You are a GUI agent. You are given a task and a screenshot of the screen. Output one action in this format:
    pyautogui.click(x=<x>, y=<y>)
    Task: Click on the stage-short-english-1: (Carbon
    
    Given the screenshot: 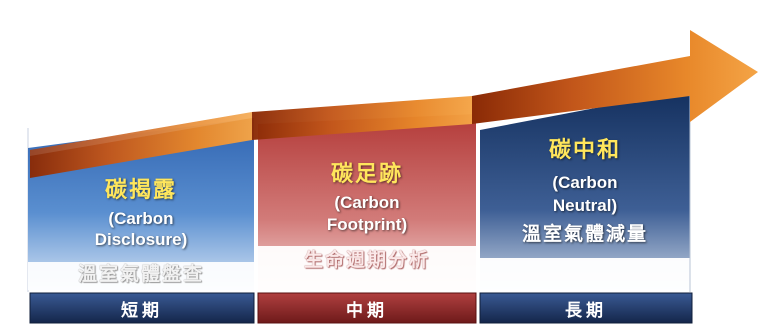 What is the action you would take?
    pyautogui.click(x=141, y=218)
    